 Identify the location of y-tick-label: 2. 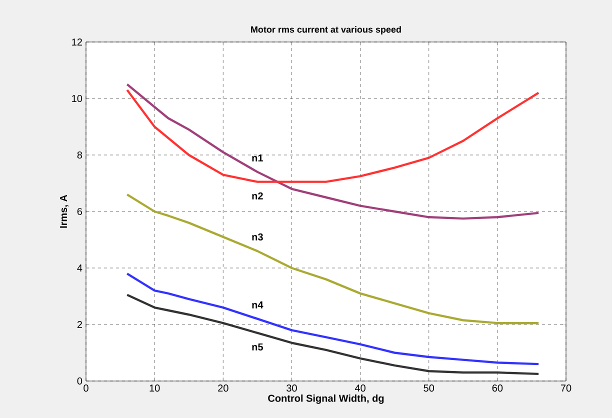
(79, 324).